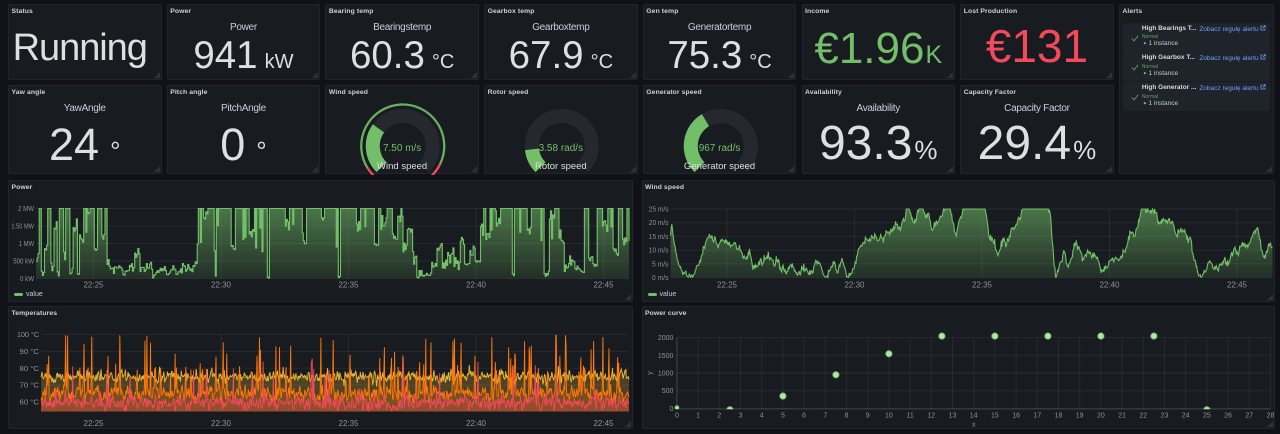 This screenshot has width=1280, height=434. I want to click on svg-text: 15 m/s, so click(658, 237).